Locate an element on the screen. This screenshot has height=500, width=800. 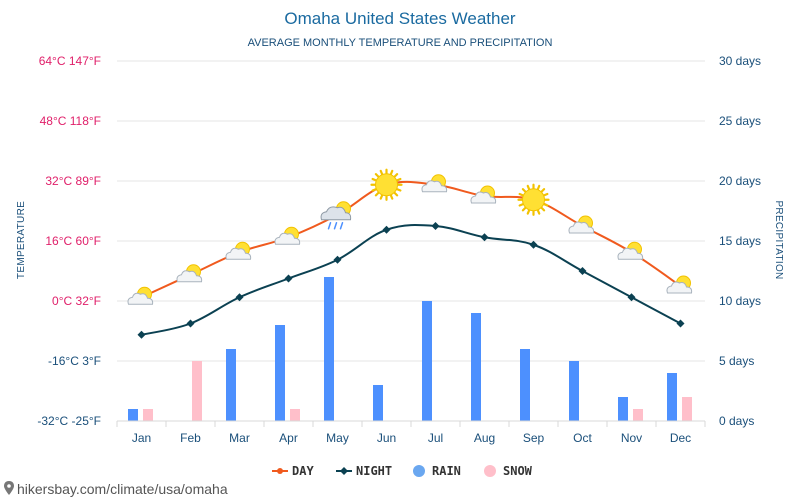
legend-item-night: NIGHT is located at coordinates (364, 471).